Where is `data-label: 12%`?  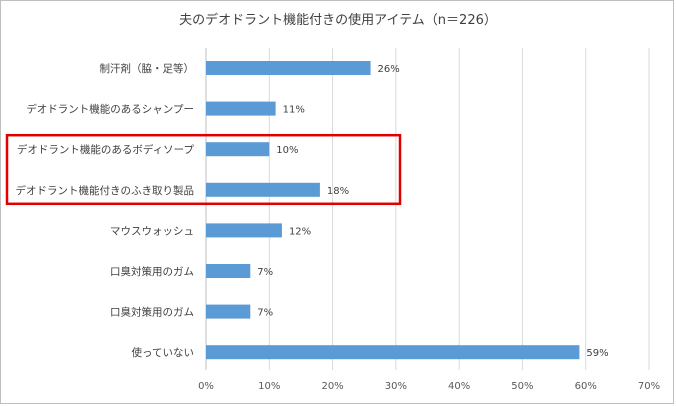
data-label: 12% is located at coordinates (300, 231).